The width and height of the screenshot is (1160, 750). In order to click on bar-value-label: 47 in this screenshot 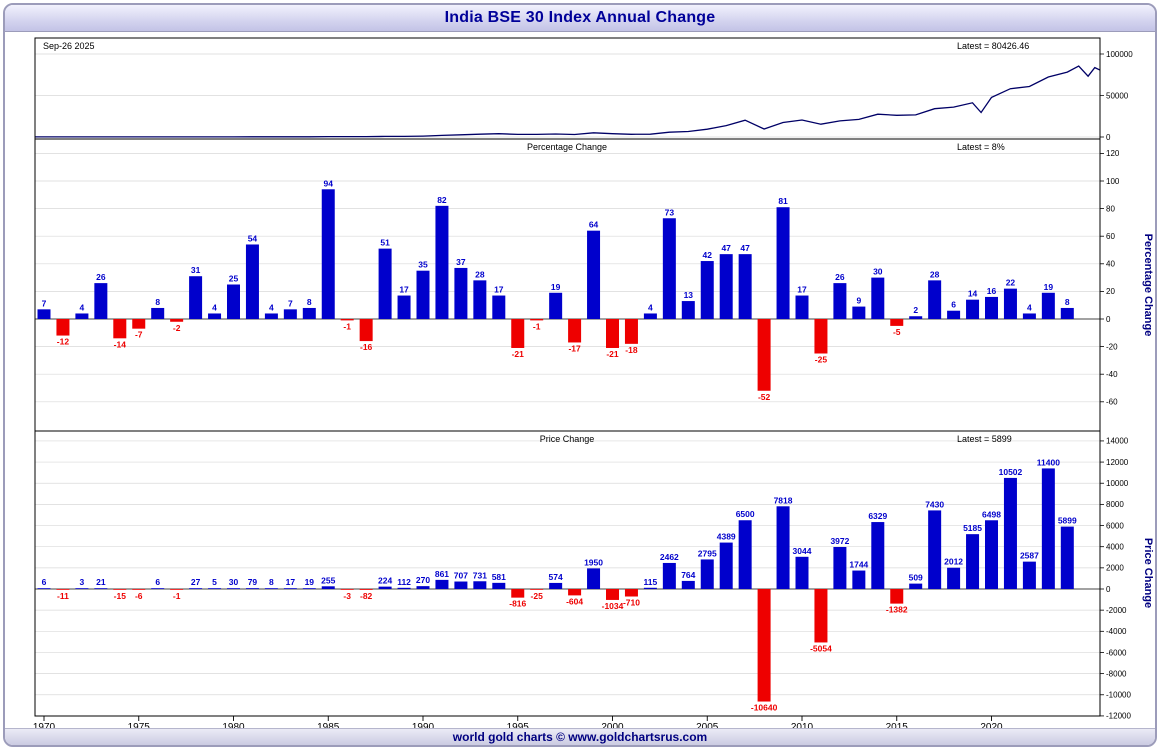, I will do `click(726, 248)`.